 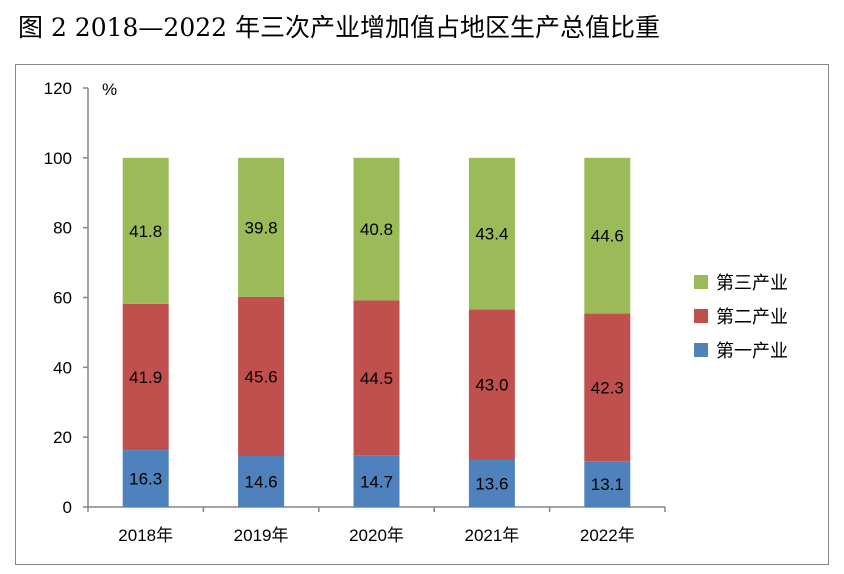 I want to click on legend-label: 第二产业, so click(x=752, y=317).